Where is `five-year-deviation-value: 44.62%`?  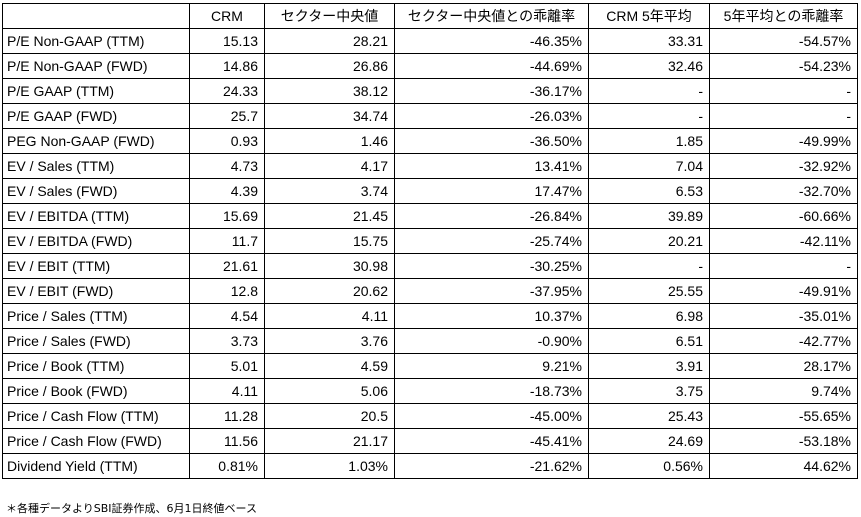 five-year-deviation-value: 44.62% is located at coordinates (783, 466).